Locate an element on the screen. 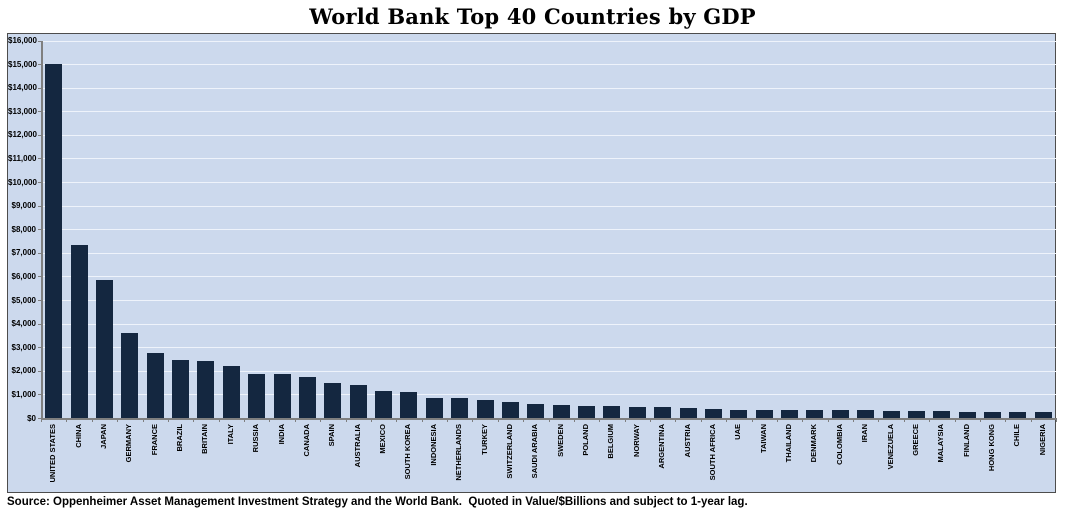  x-axis-label: MALAYSIA is located at coordinates (941, 443).